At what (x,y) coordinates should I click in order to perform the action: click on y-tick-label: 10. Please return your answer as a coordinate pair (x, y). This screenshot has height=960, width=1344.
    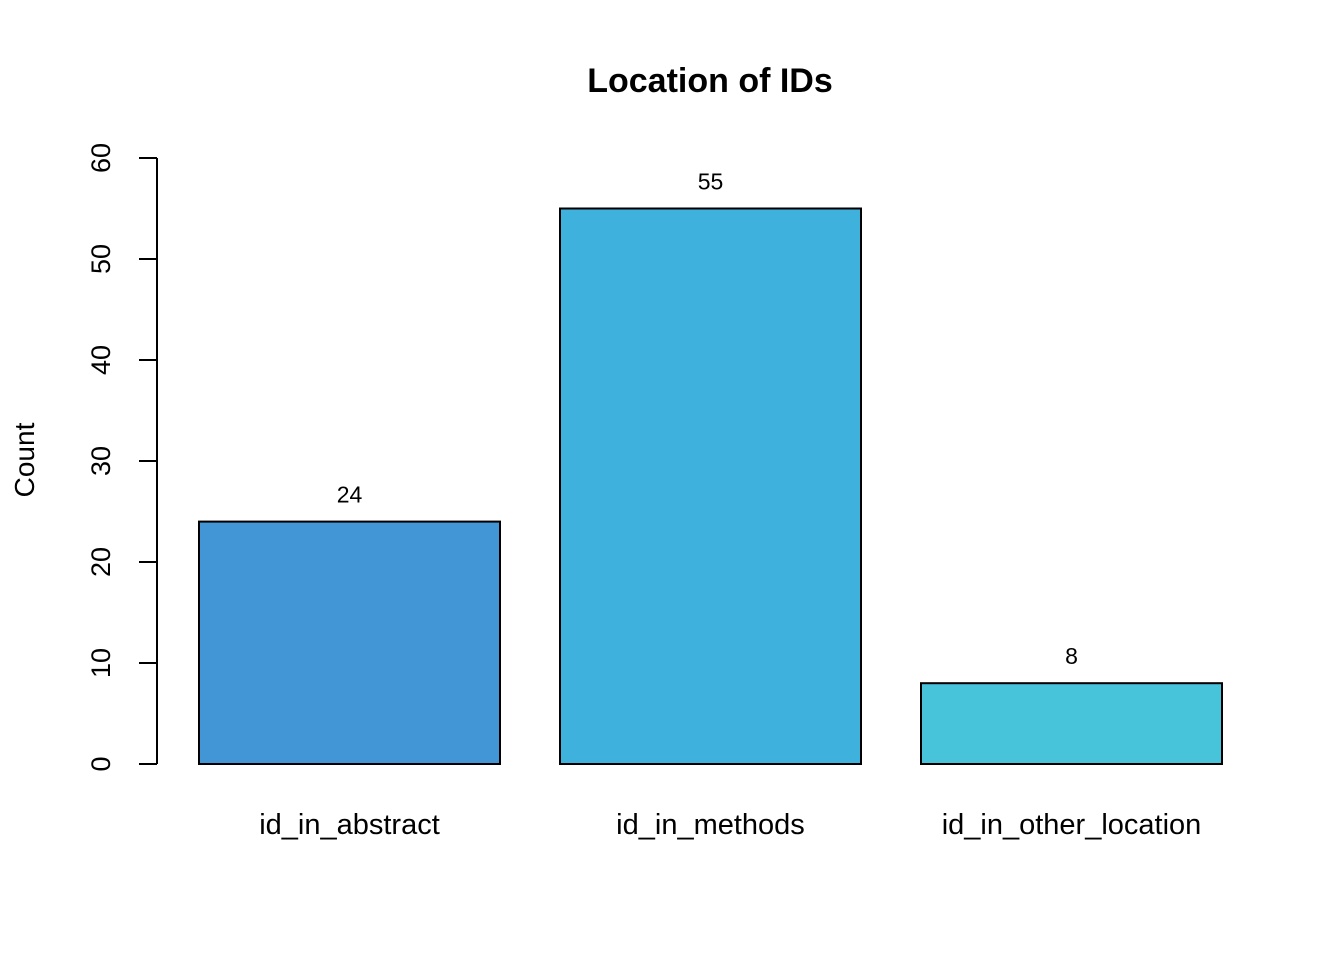
    Looking at the image, I should click on (101, 663).